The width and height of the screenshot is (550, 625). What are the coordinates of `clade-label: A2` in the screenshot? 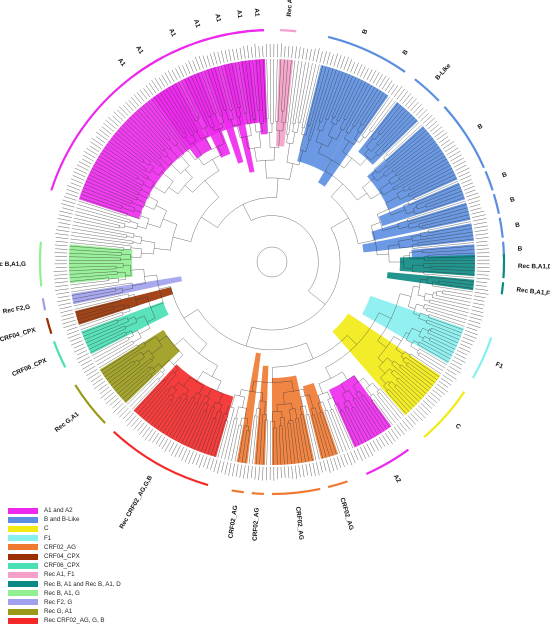 It's located at (397, 478).